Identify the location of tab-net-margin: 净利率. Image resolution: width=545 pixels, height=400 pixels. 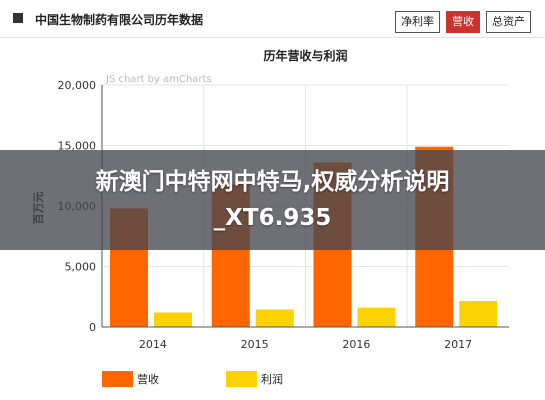
(417, 22).